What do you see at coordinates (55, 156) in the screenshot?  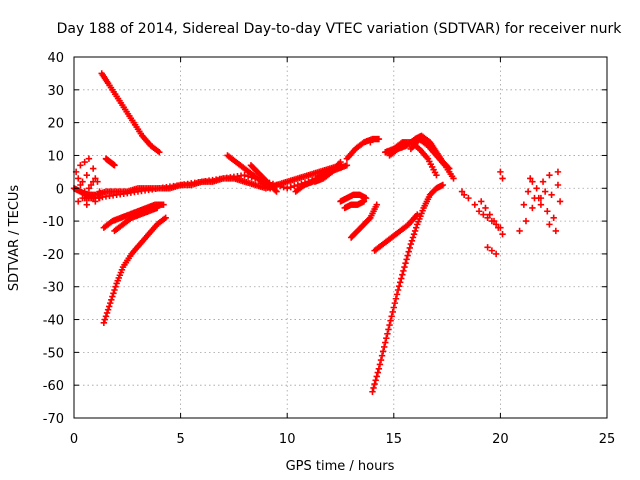 I see `y-tick-label: 10` at bounding box center [55, 156].